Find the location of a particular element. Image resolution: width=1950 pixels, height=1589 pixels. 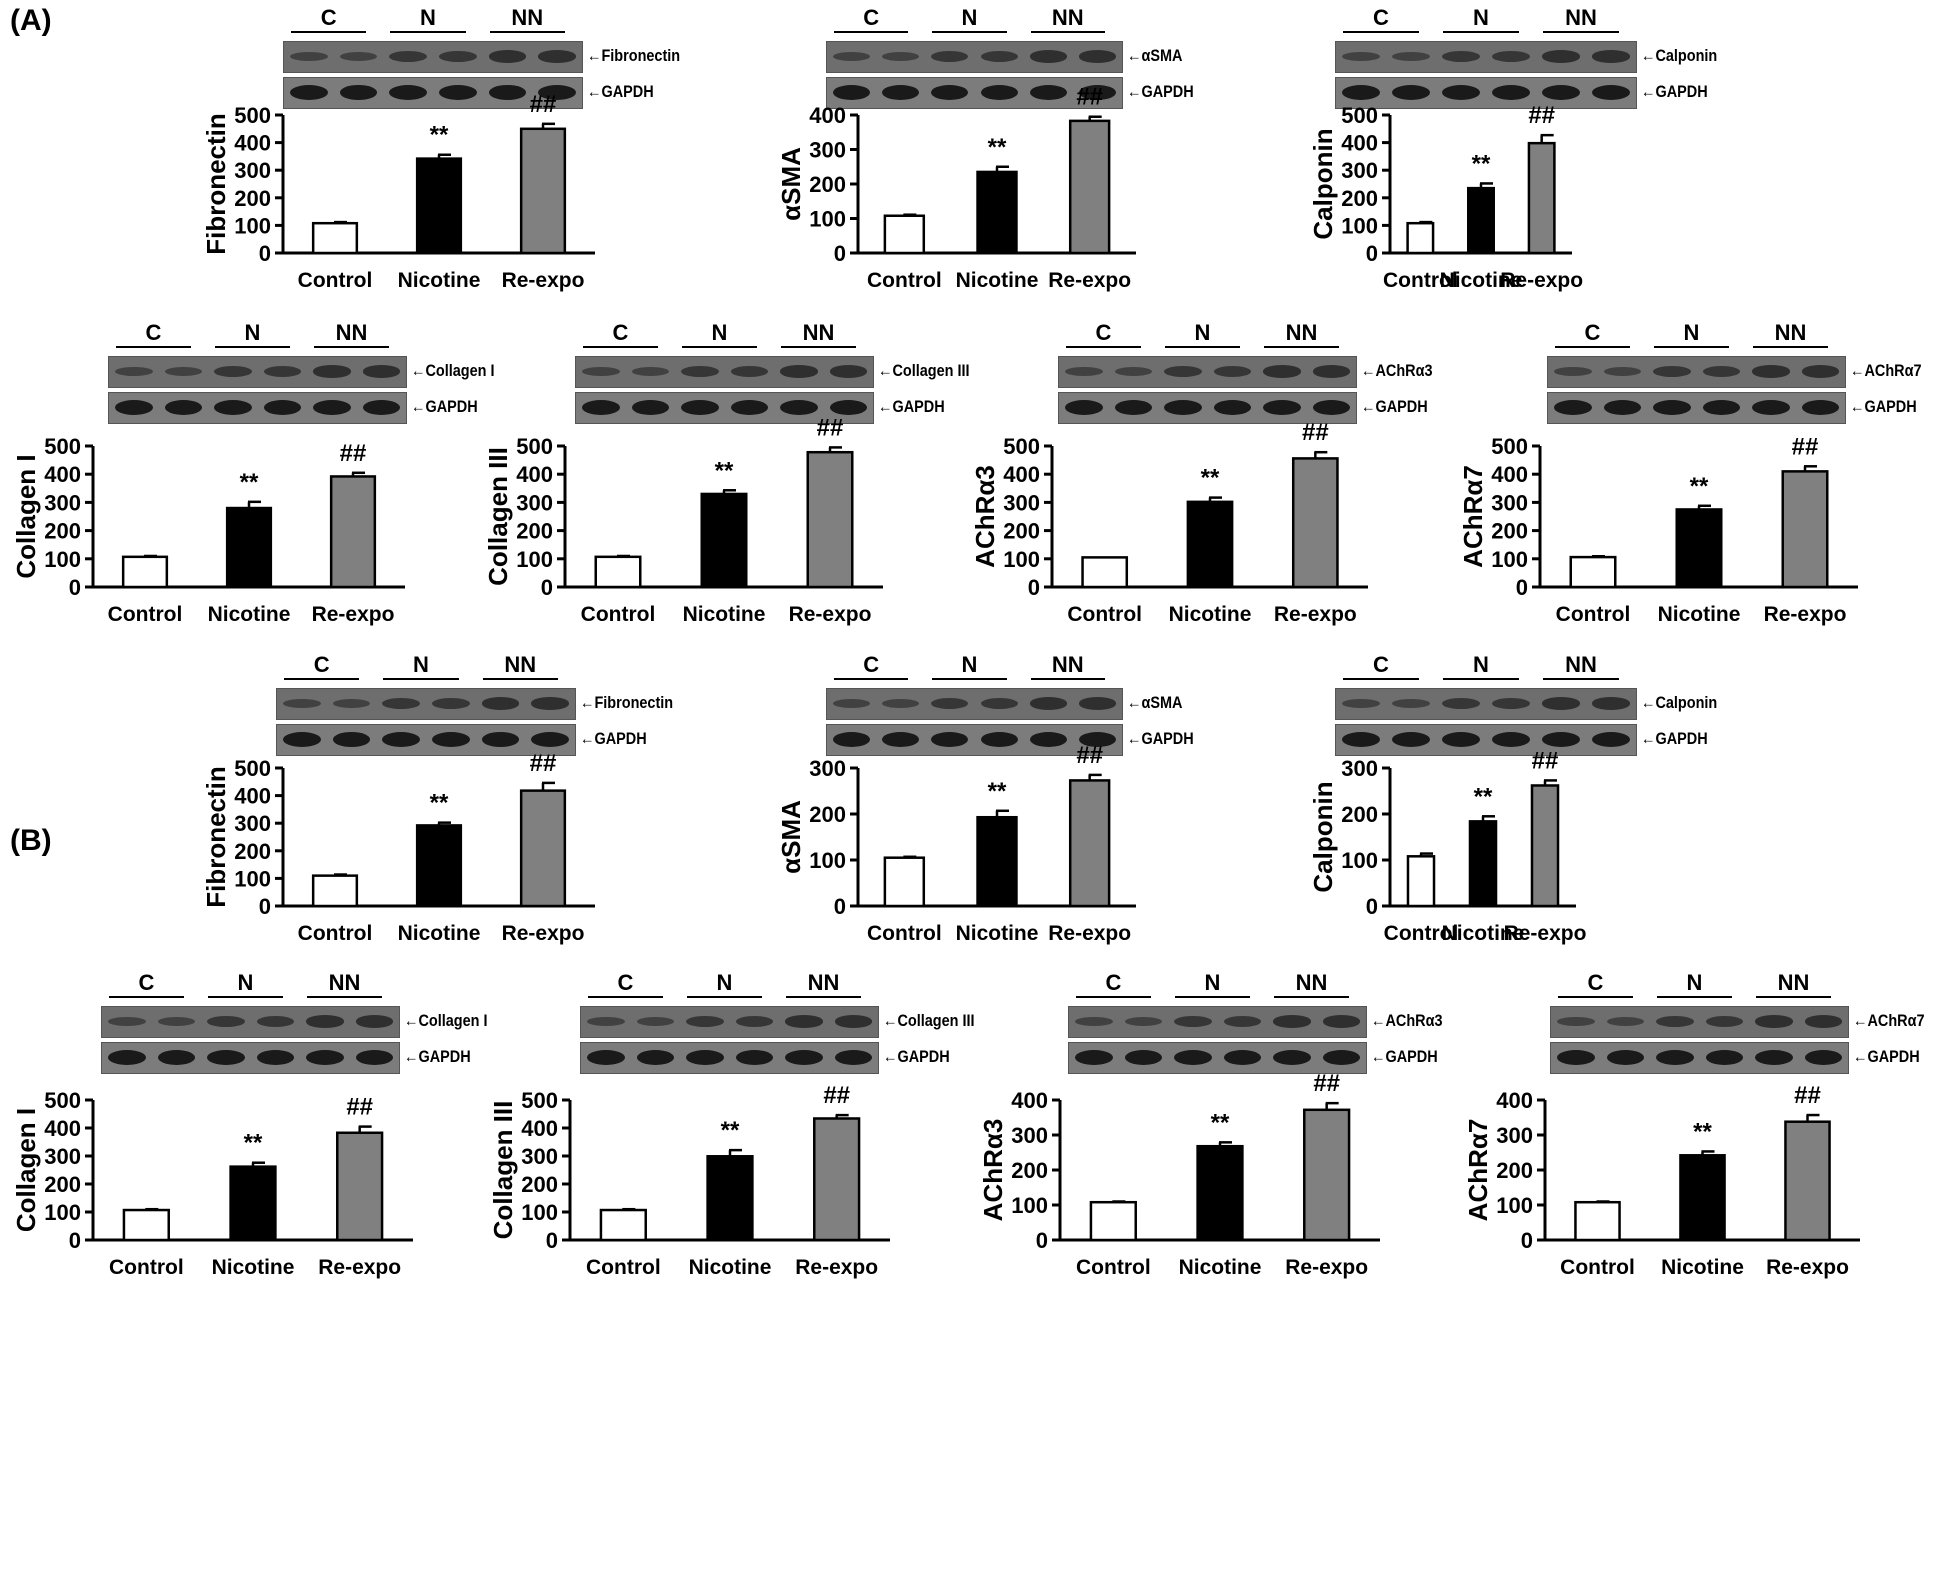

target-strip is located at coordinates (729, 1022).